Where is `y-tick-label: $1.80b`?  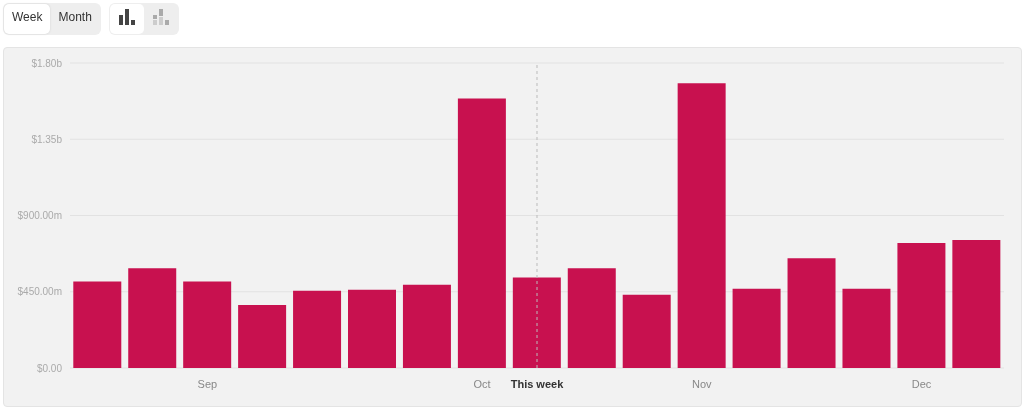 y-tick-label: $1.80b is located at coordinates (47, 63).